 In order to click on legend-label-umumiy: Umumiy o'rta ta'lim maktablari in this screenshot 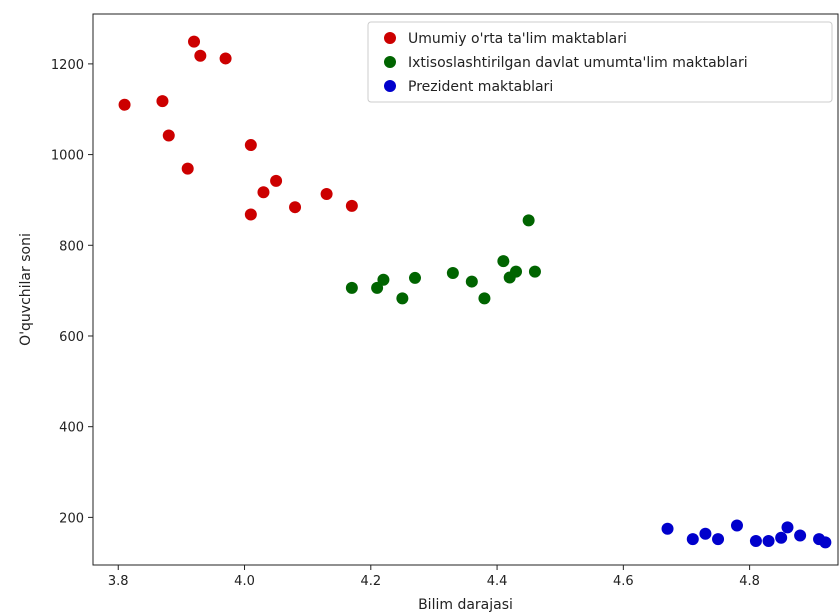, I will do `click(517, 39)`.